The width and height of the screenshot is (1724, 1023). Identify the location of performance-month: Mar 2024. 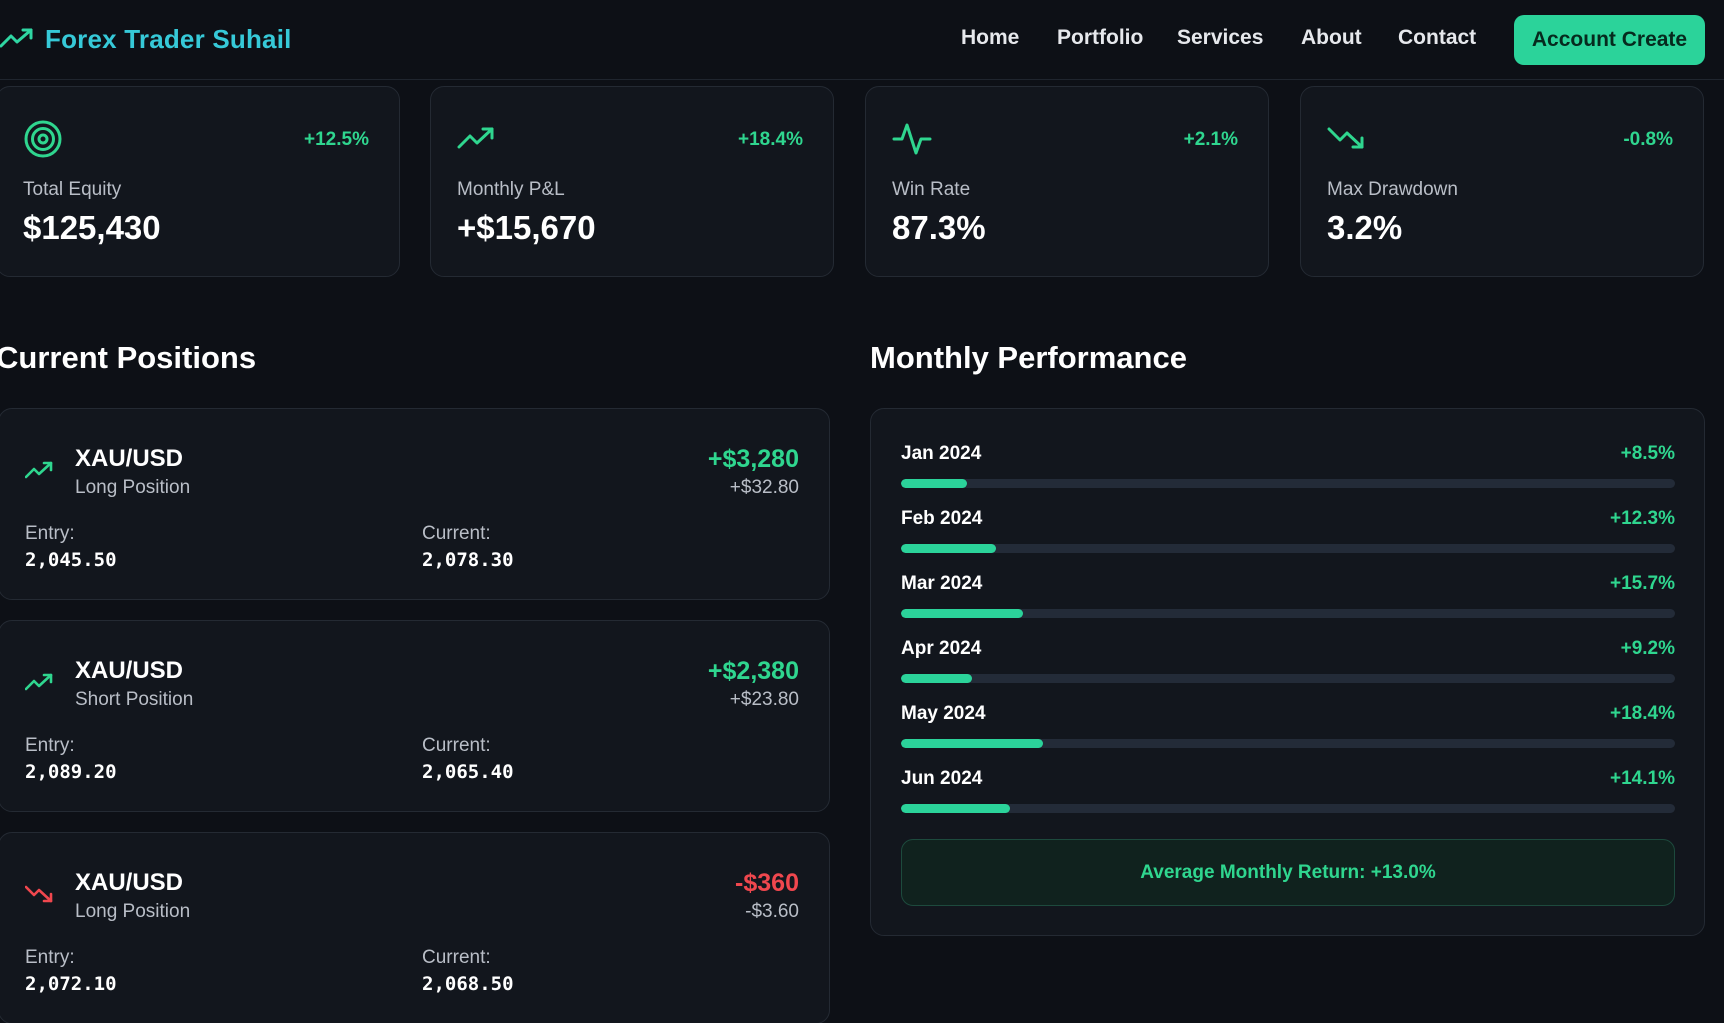
(942, 583).